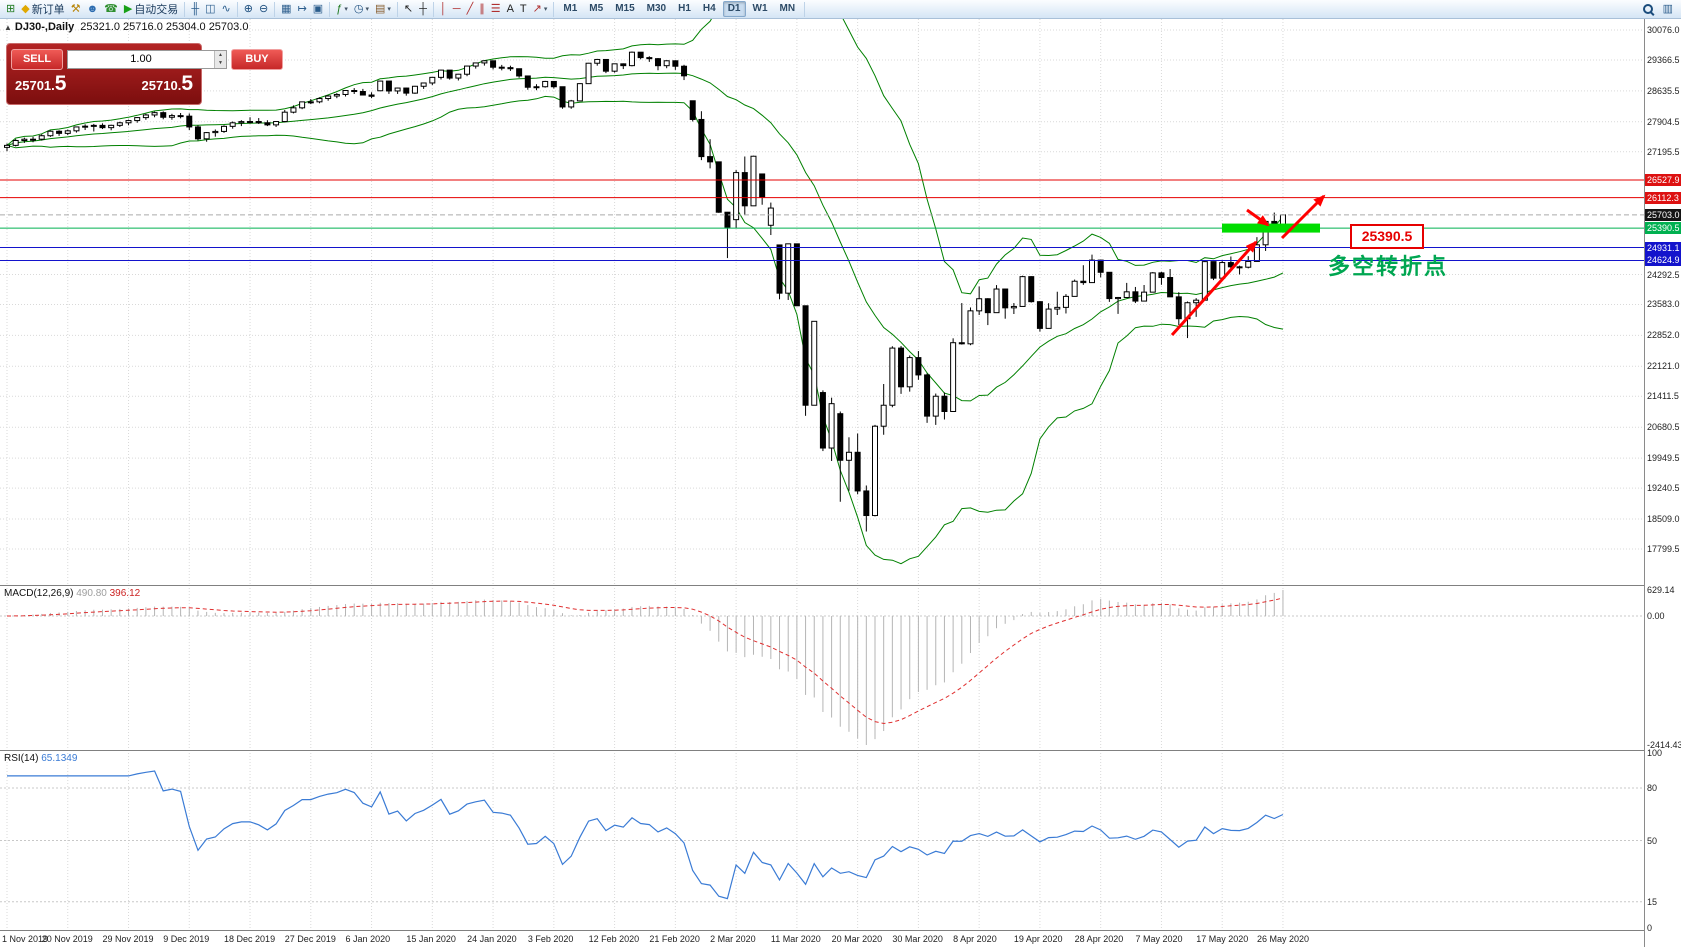 Image resolution: width=1681 pixels, height=947 pixels. Describe the element at coordinates (1663, 458) in the screenshot. I see `price-tick-label: 19949.5` at that location.